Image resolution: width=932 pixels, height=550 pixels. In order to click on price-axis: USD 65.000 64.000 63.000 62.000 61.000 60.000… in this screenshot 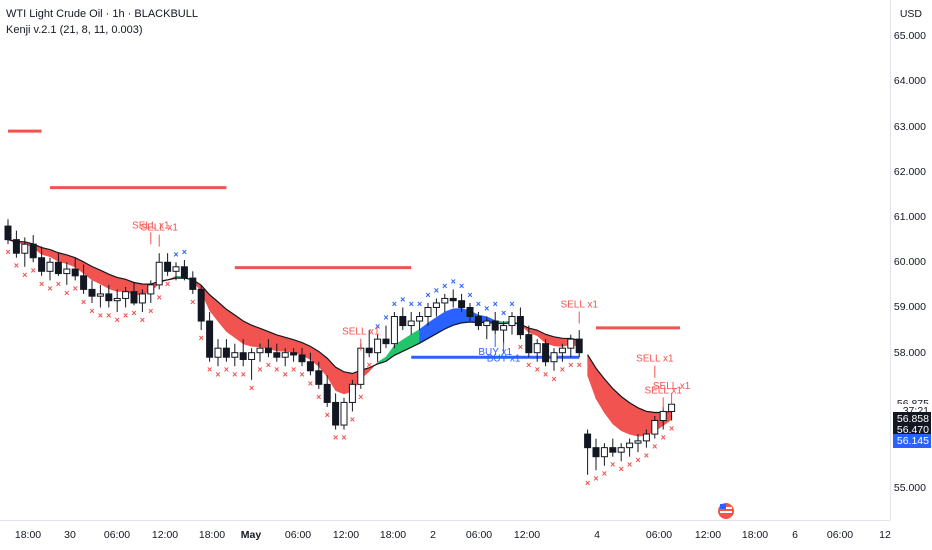, I will do `click(911, 260)`.